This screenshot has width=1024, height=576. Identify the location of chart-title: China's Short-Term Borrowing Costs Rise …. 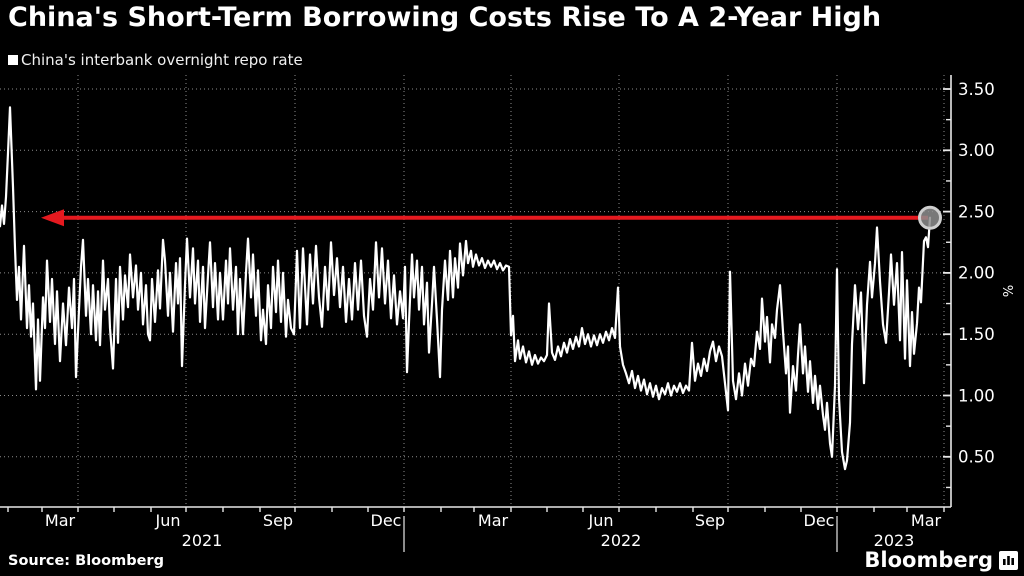
(445, 17).